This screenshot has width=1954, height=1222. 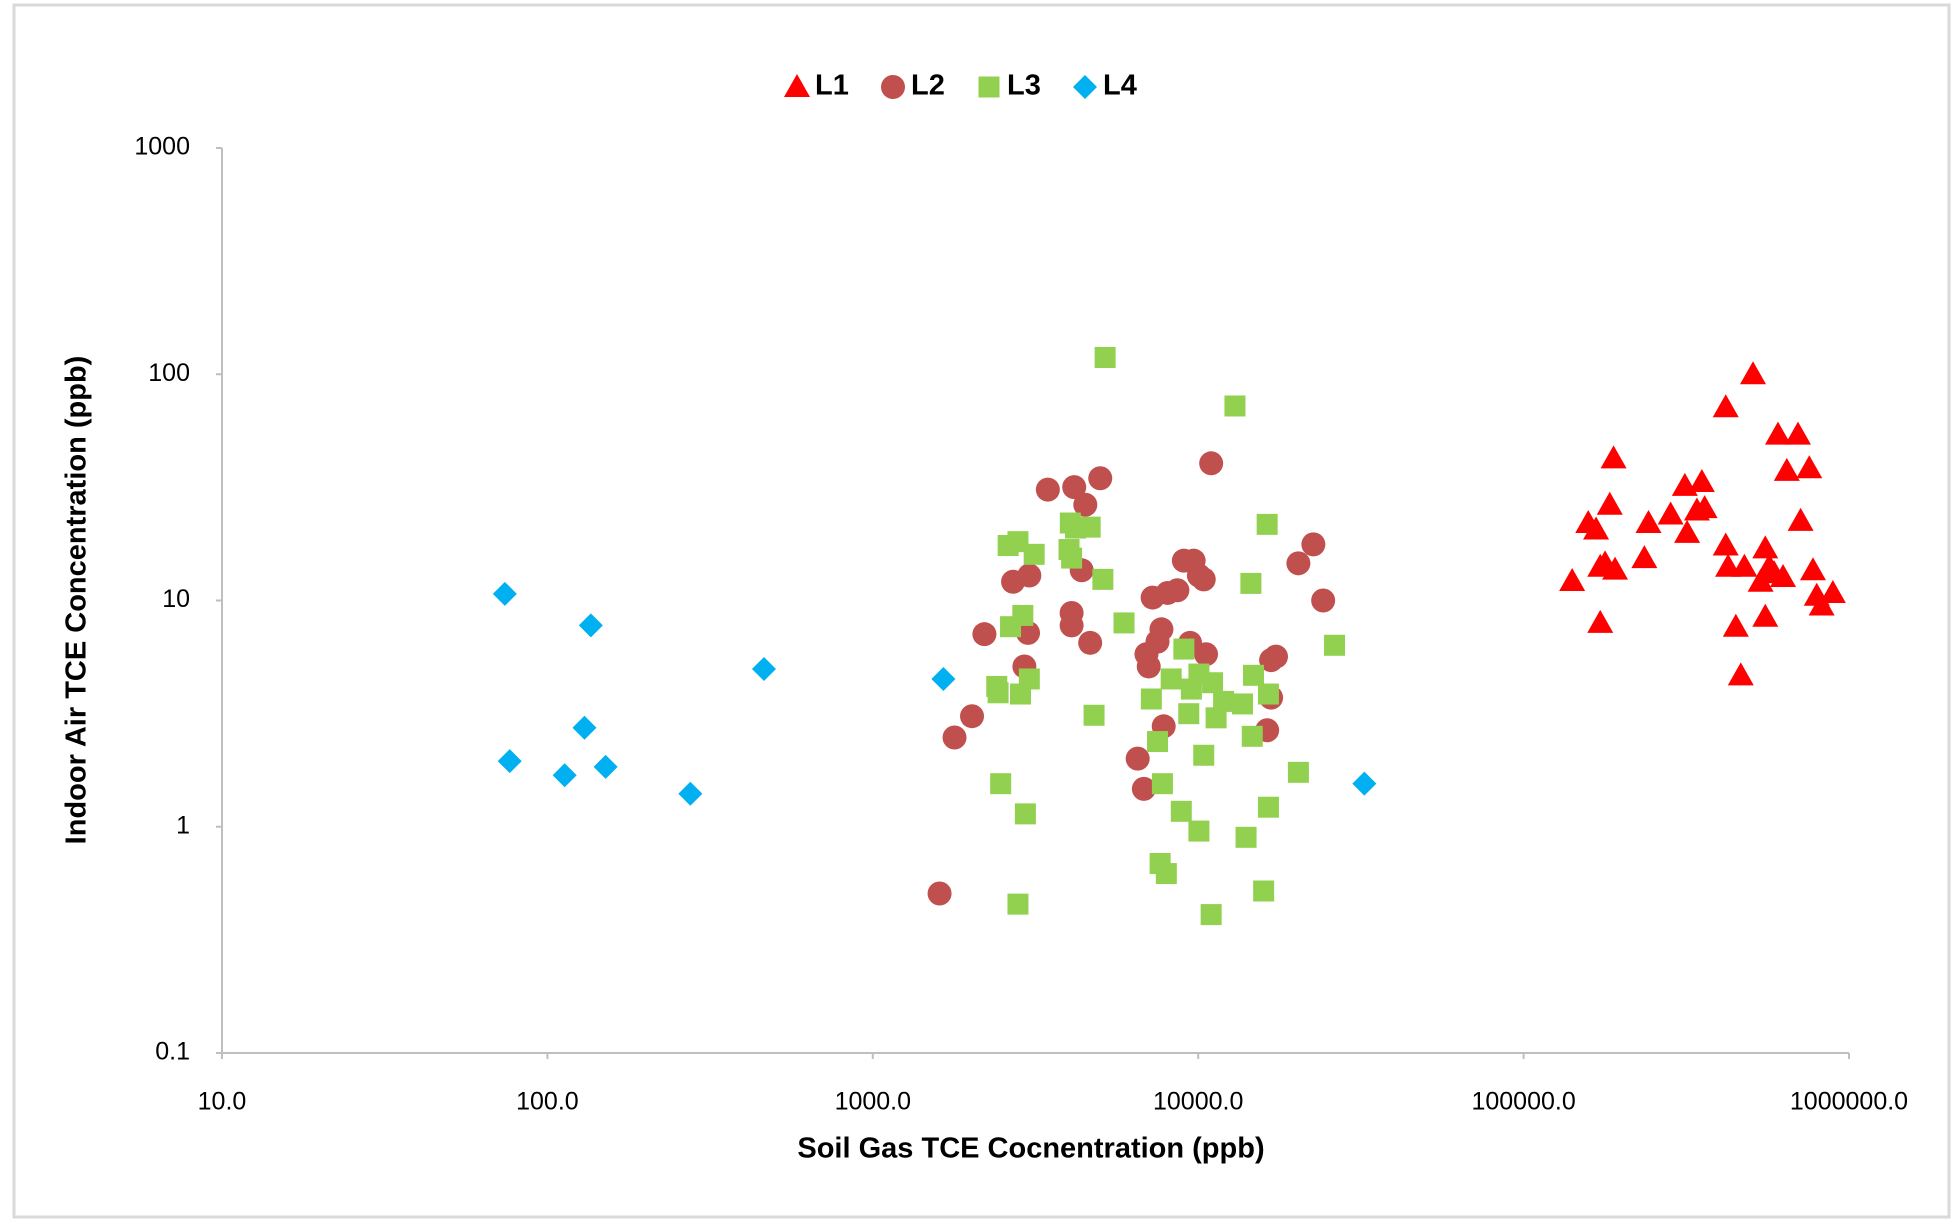 What do you see at coordinates (547, 1102) in the screenshot?
I see `x-tick-label: 100.0` at bounding box center [547, 1102].